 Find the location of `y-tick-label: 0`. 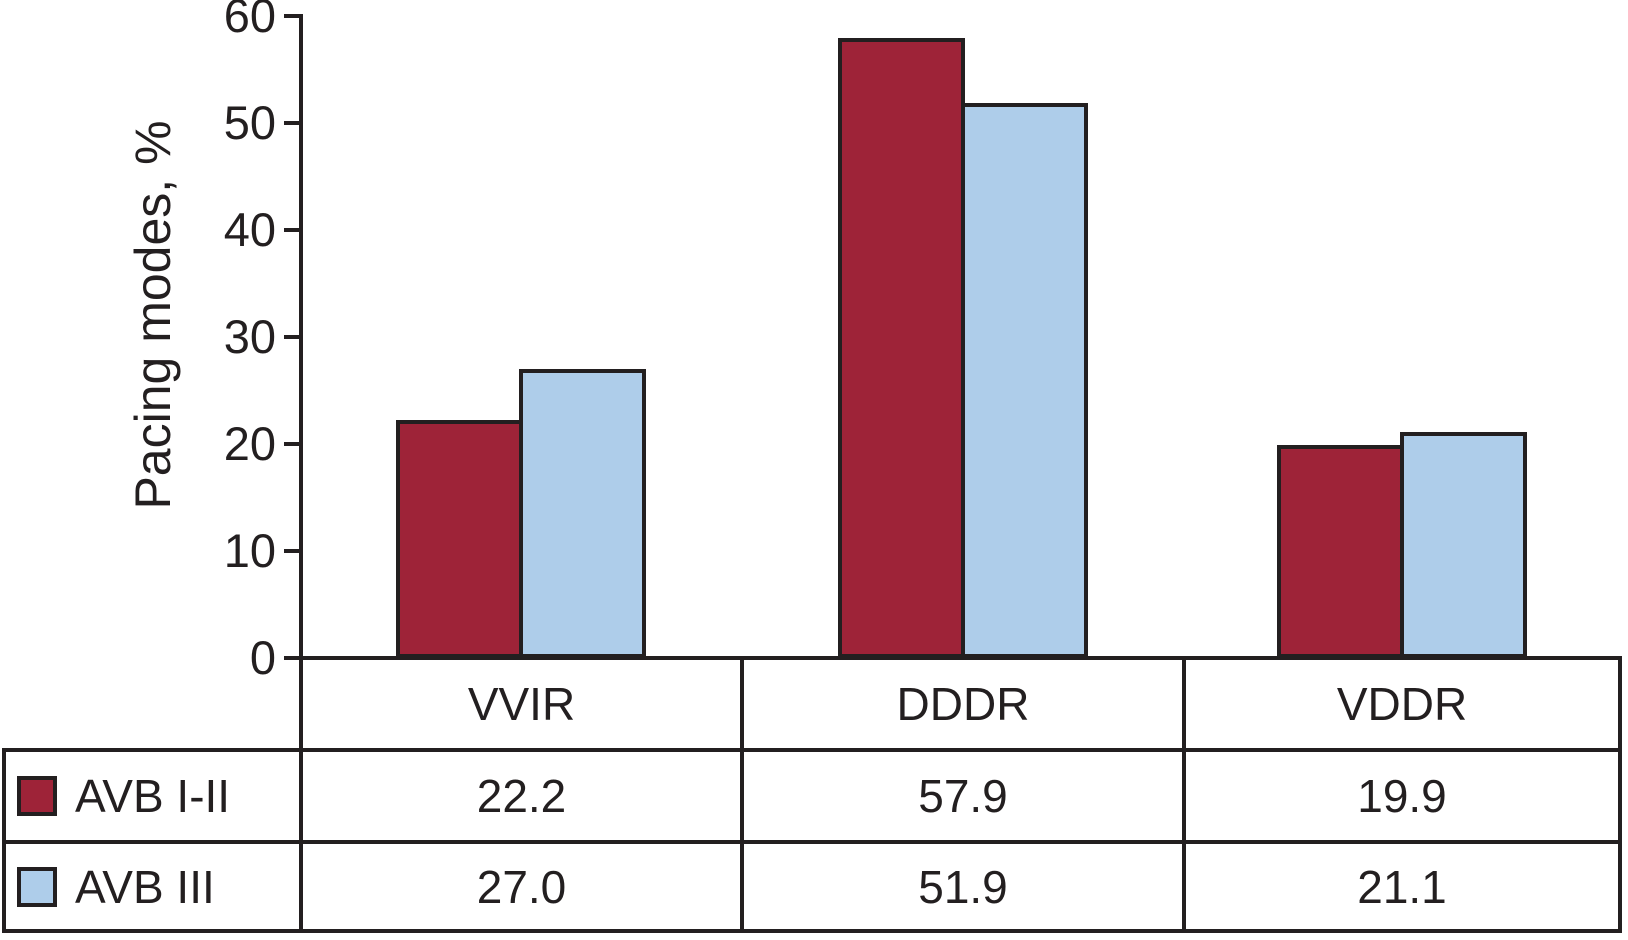

y-tick-label: 0 is located at coordinates (262, 657).